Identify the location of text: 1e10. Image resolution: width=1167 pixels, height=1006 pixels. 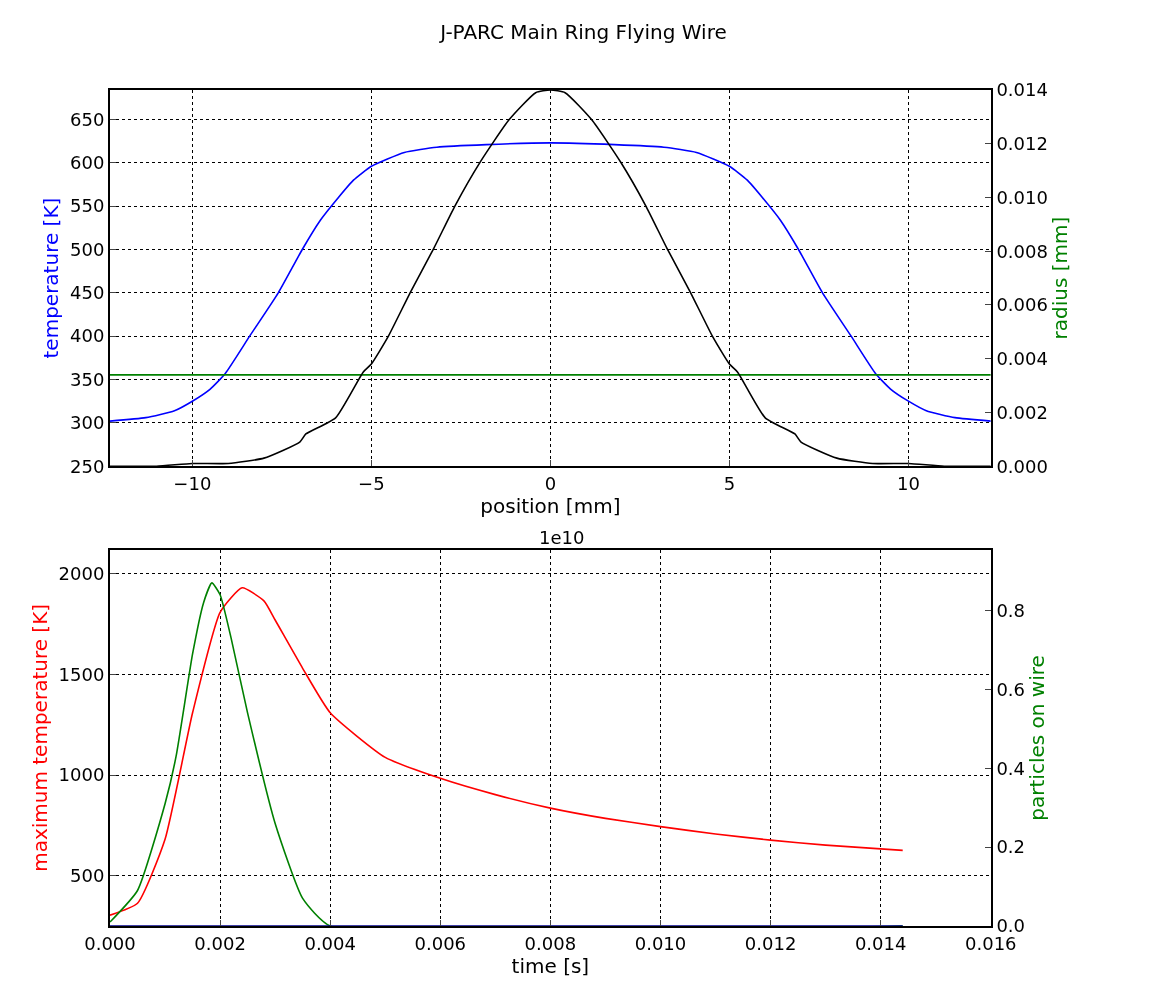
(562, 537).